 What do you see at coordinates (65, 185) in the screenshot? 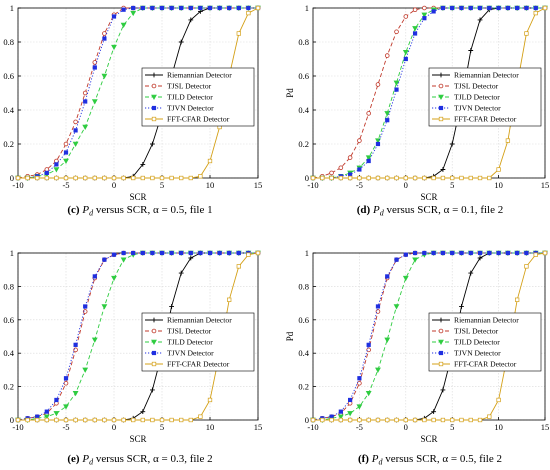
I see `x-tick-label: -5` at bounding box center [65, 185].